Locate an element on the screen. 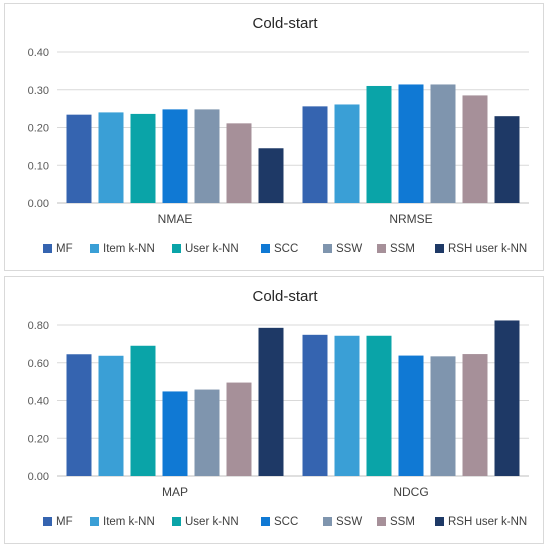 The width and height of the screenshot is (550, 549). bar-rsh-user-k-nn-nrmse is located at coordinates (507, 159).